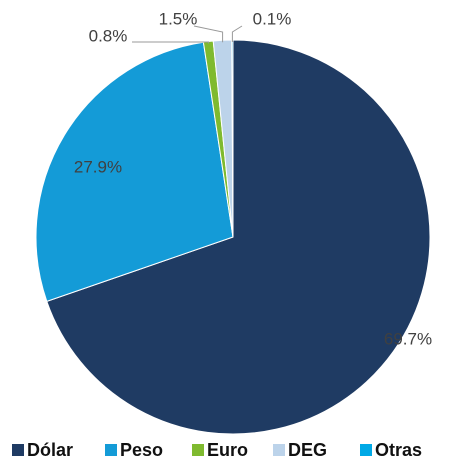 The height and width of the screenshot is (465, 469). Describe the element at coordinates (272, 18) in the screenshot. I see `data-label: 0.1%` at that location.